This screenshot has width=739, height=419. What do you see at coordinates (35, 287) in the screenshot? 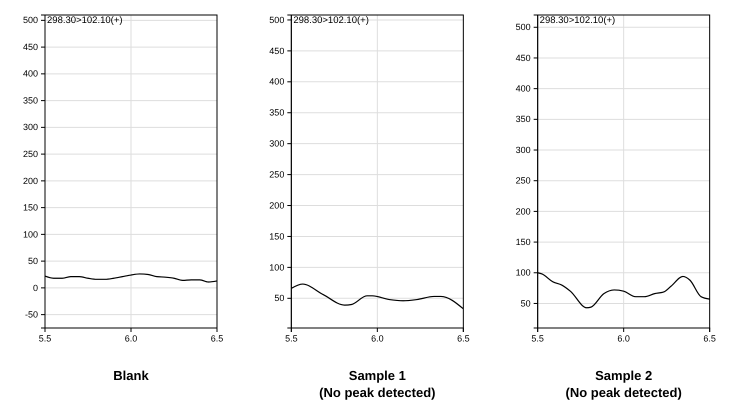
I see `y-tick-label: 0` at bounding box center [35, 287].